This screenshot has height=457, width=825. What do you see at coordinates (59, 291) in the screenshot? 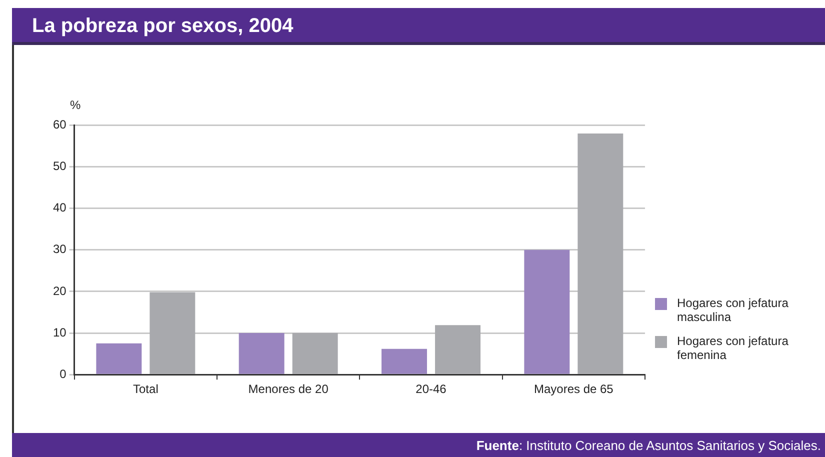
I see `y-tick-label: 20` at bounding box center [59, 291].